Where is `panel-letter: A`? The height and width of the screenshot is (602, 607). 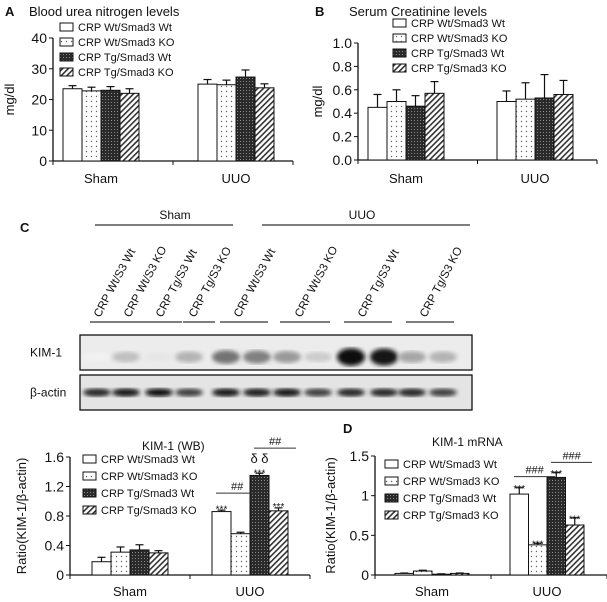
panel-letter: A is located at coordinates (10, 11).